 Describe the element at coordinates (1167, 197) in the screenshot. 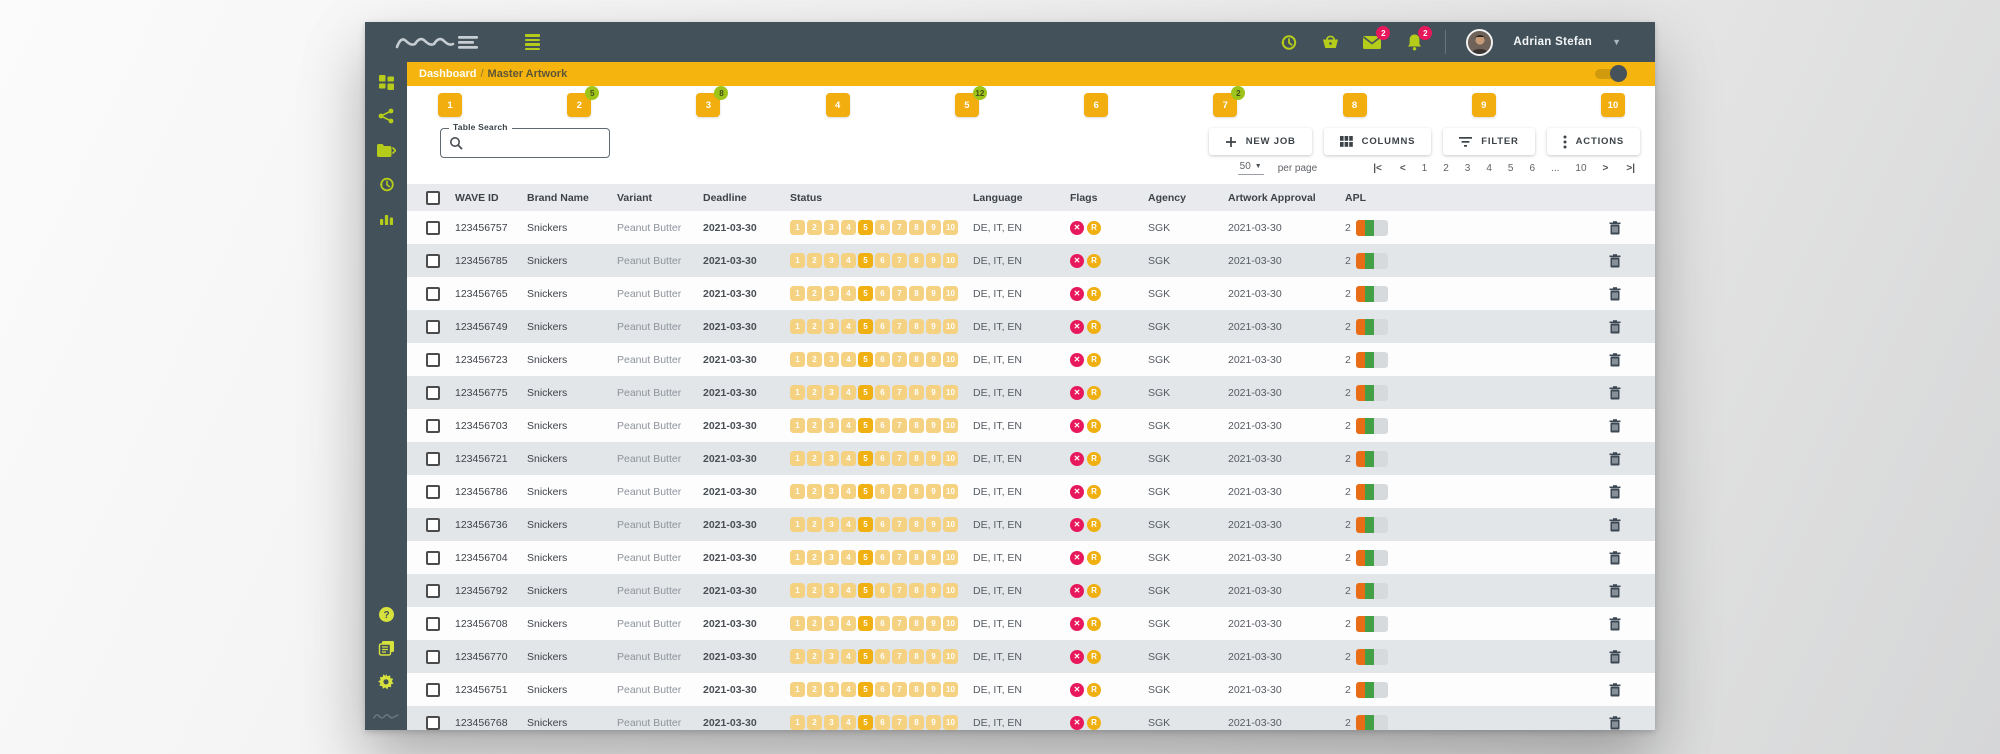

I see `header-agency: Agency` at that location.